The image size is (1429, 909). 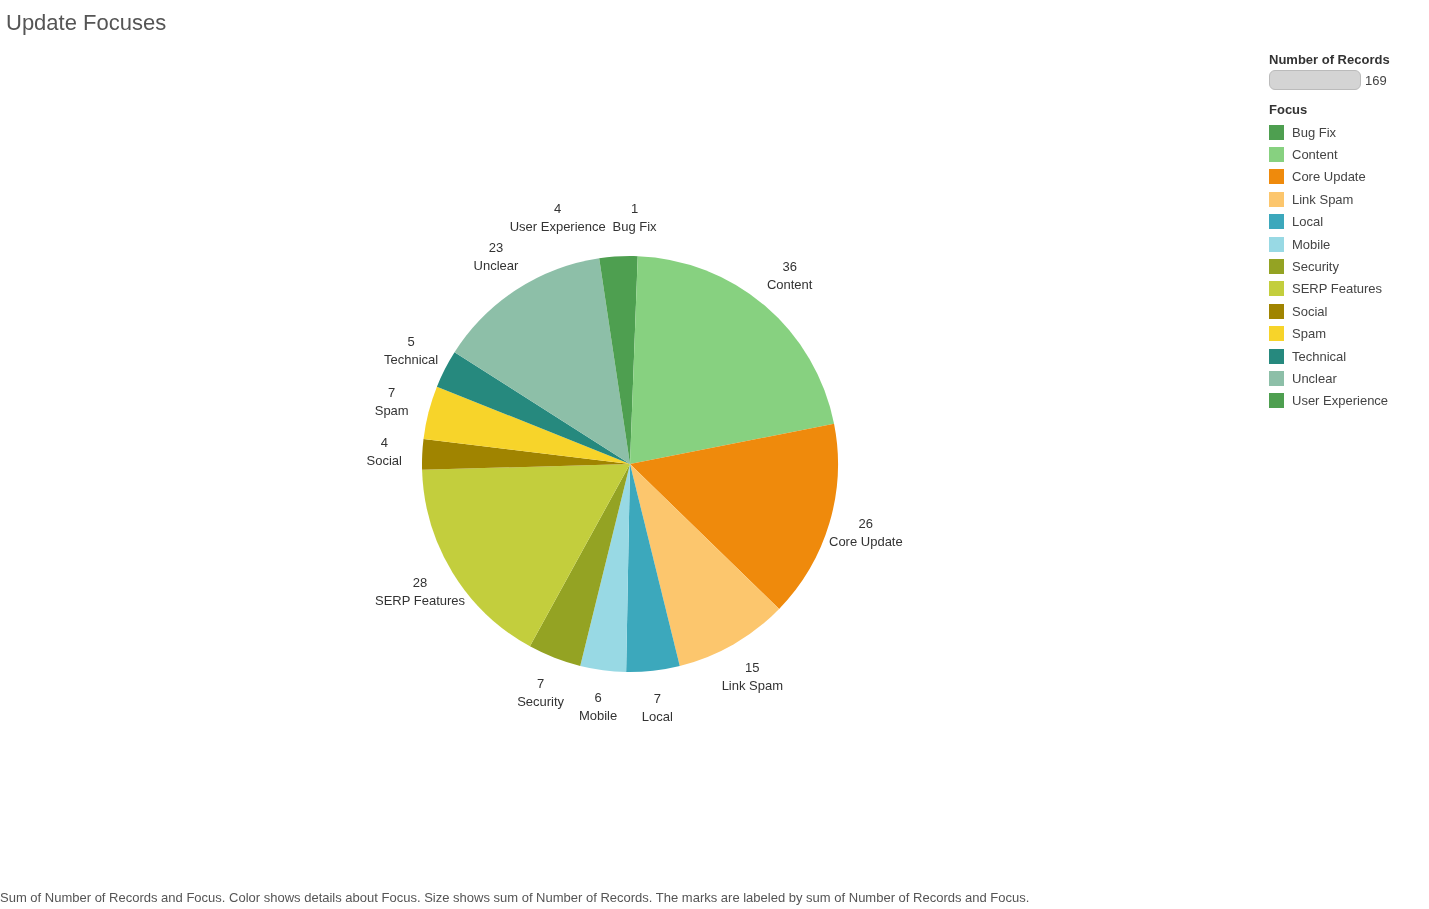 I want to click on text: Number of Records, so click(x=1330, y=59).